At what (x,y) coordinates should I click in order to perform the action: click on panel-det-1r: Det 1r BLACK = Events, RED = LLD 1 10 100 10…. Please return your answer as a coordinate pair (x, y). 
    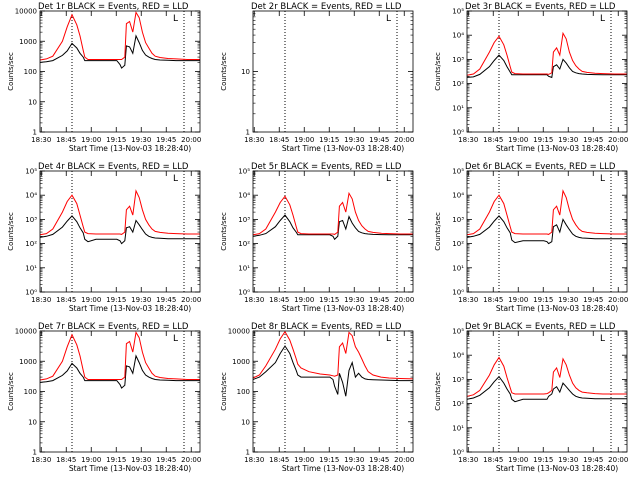
    Looking at the image, I should click on (104, 77).